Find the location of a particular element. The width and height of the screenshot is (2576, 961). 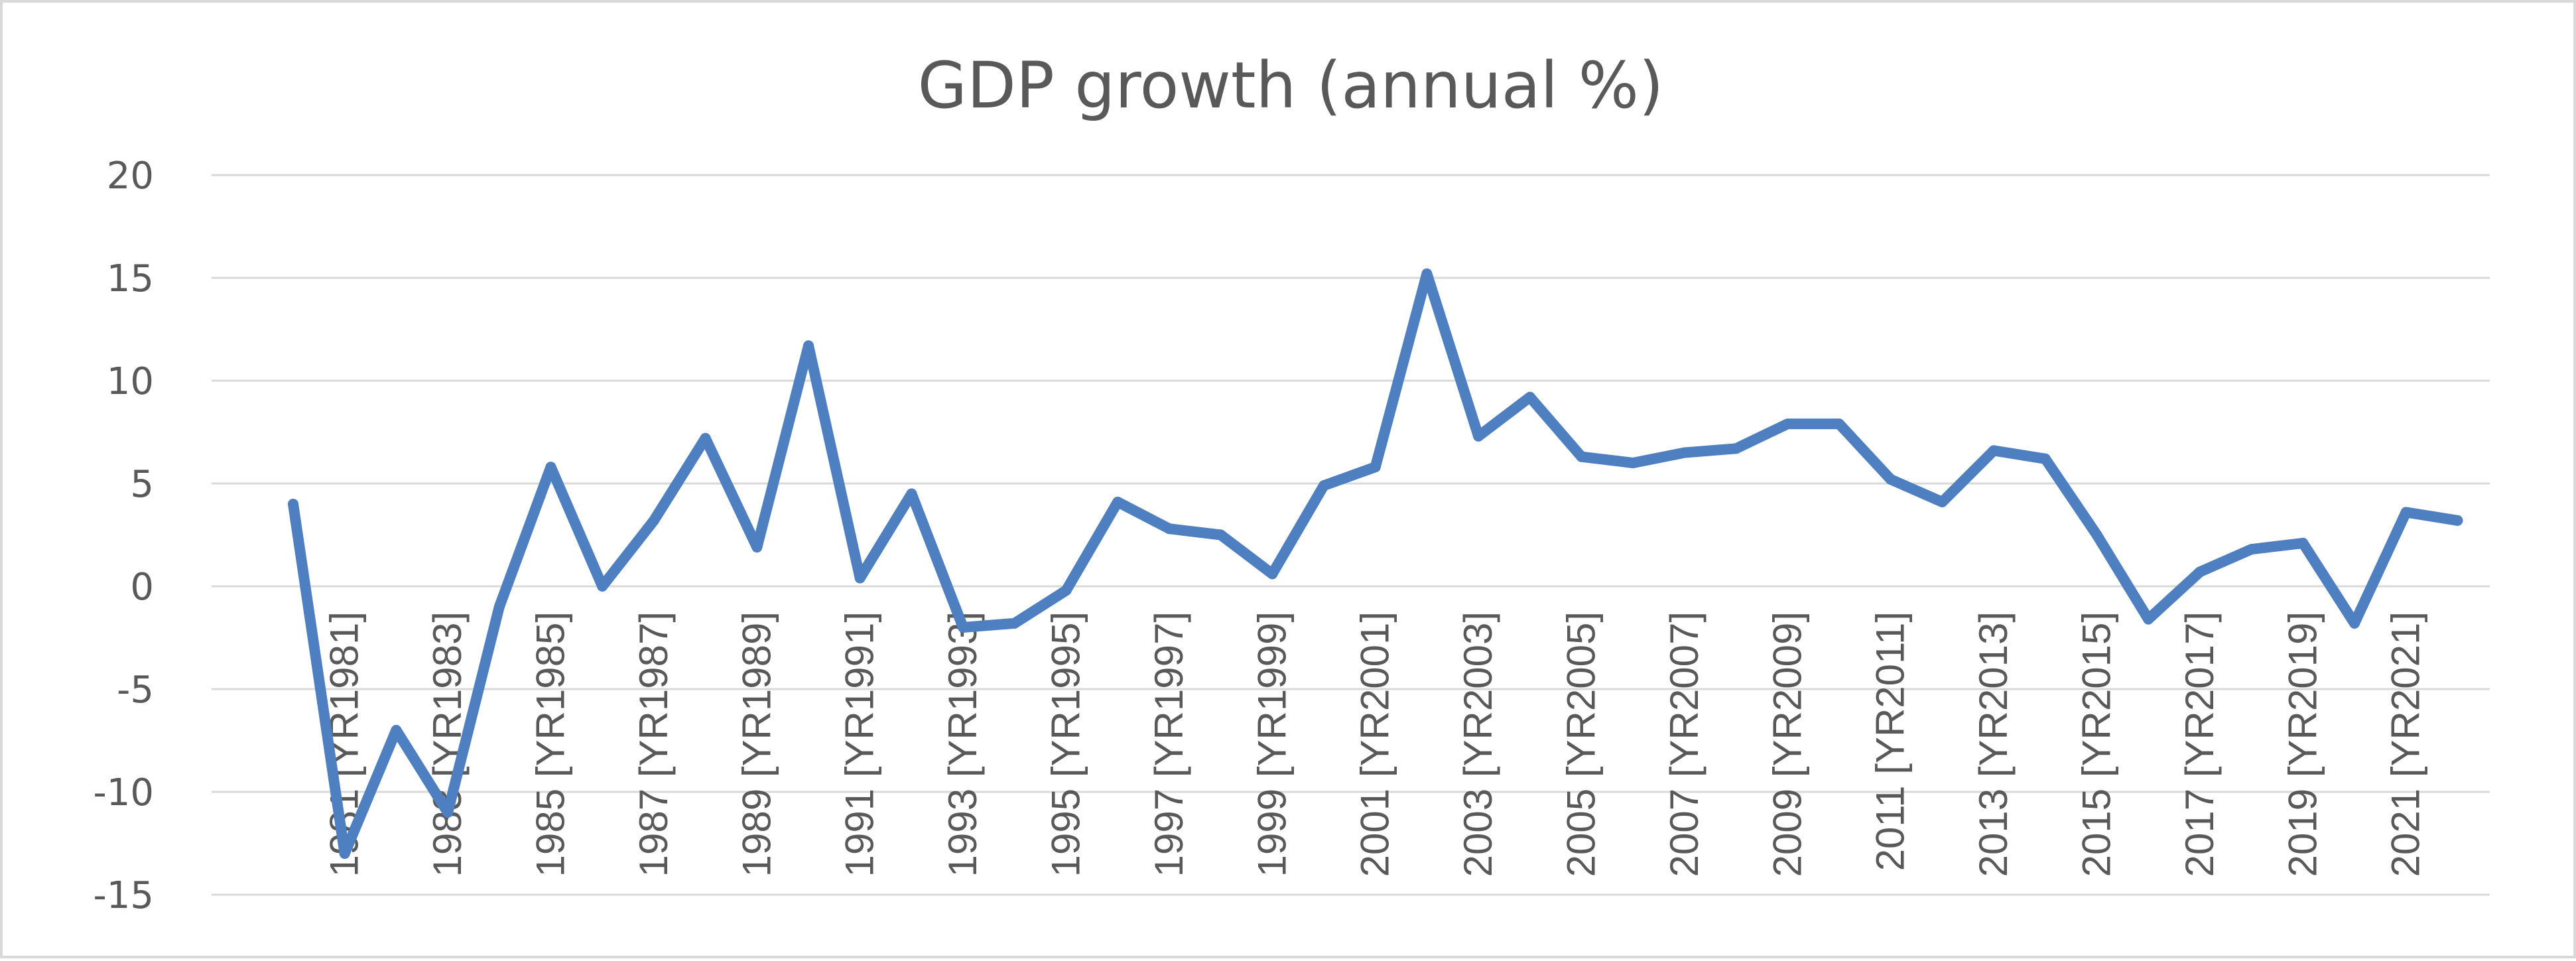

x-tick-label: 1989 [YR1989] is located at coordinates (757, 744).